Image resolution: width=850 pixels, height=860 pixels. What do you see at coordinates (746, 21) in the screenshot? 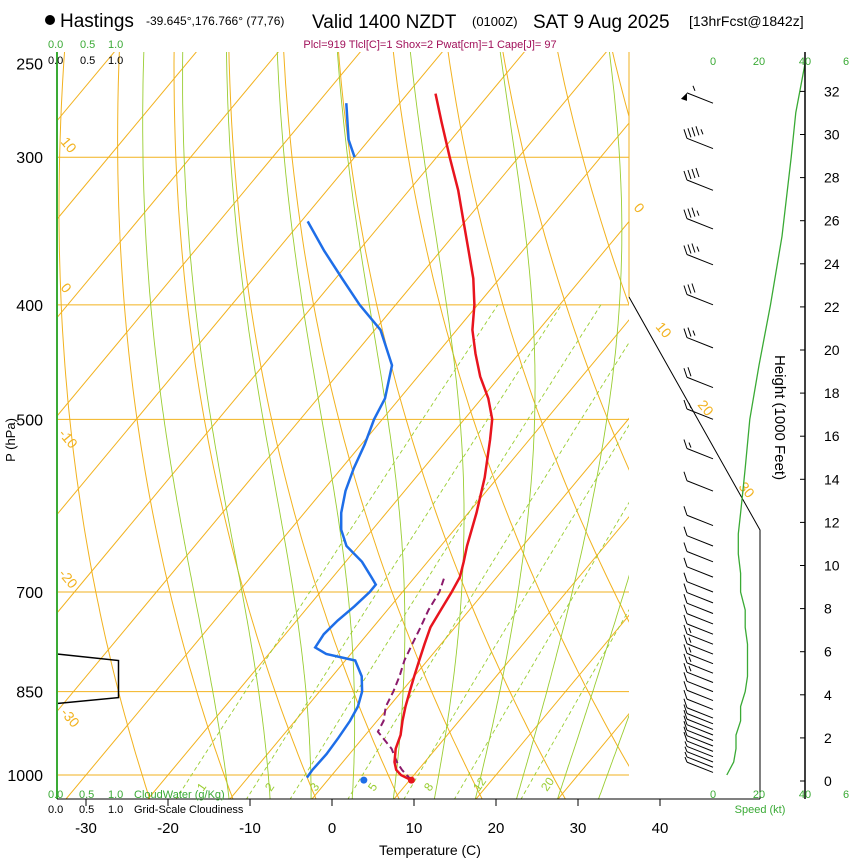
I see `forecast-info: [13hrFcst@1842z]` at bounding box center [746, 21].